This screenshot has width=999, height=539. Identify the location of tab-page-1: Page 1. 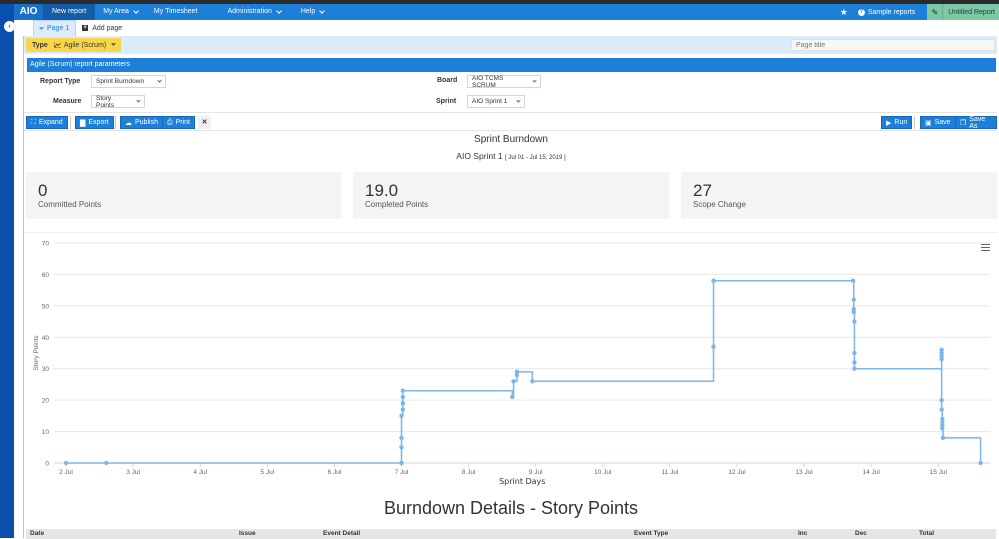
(55, 28).